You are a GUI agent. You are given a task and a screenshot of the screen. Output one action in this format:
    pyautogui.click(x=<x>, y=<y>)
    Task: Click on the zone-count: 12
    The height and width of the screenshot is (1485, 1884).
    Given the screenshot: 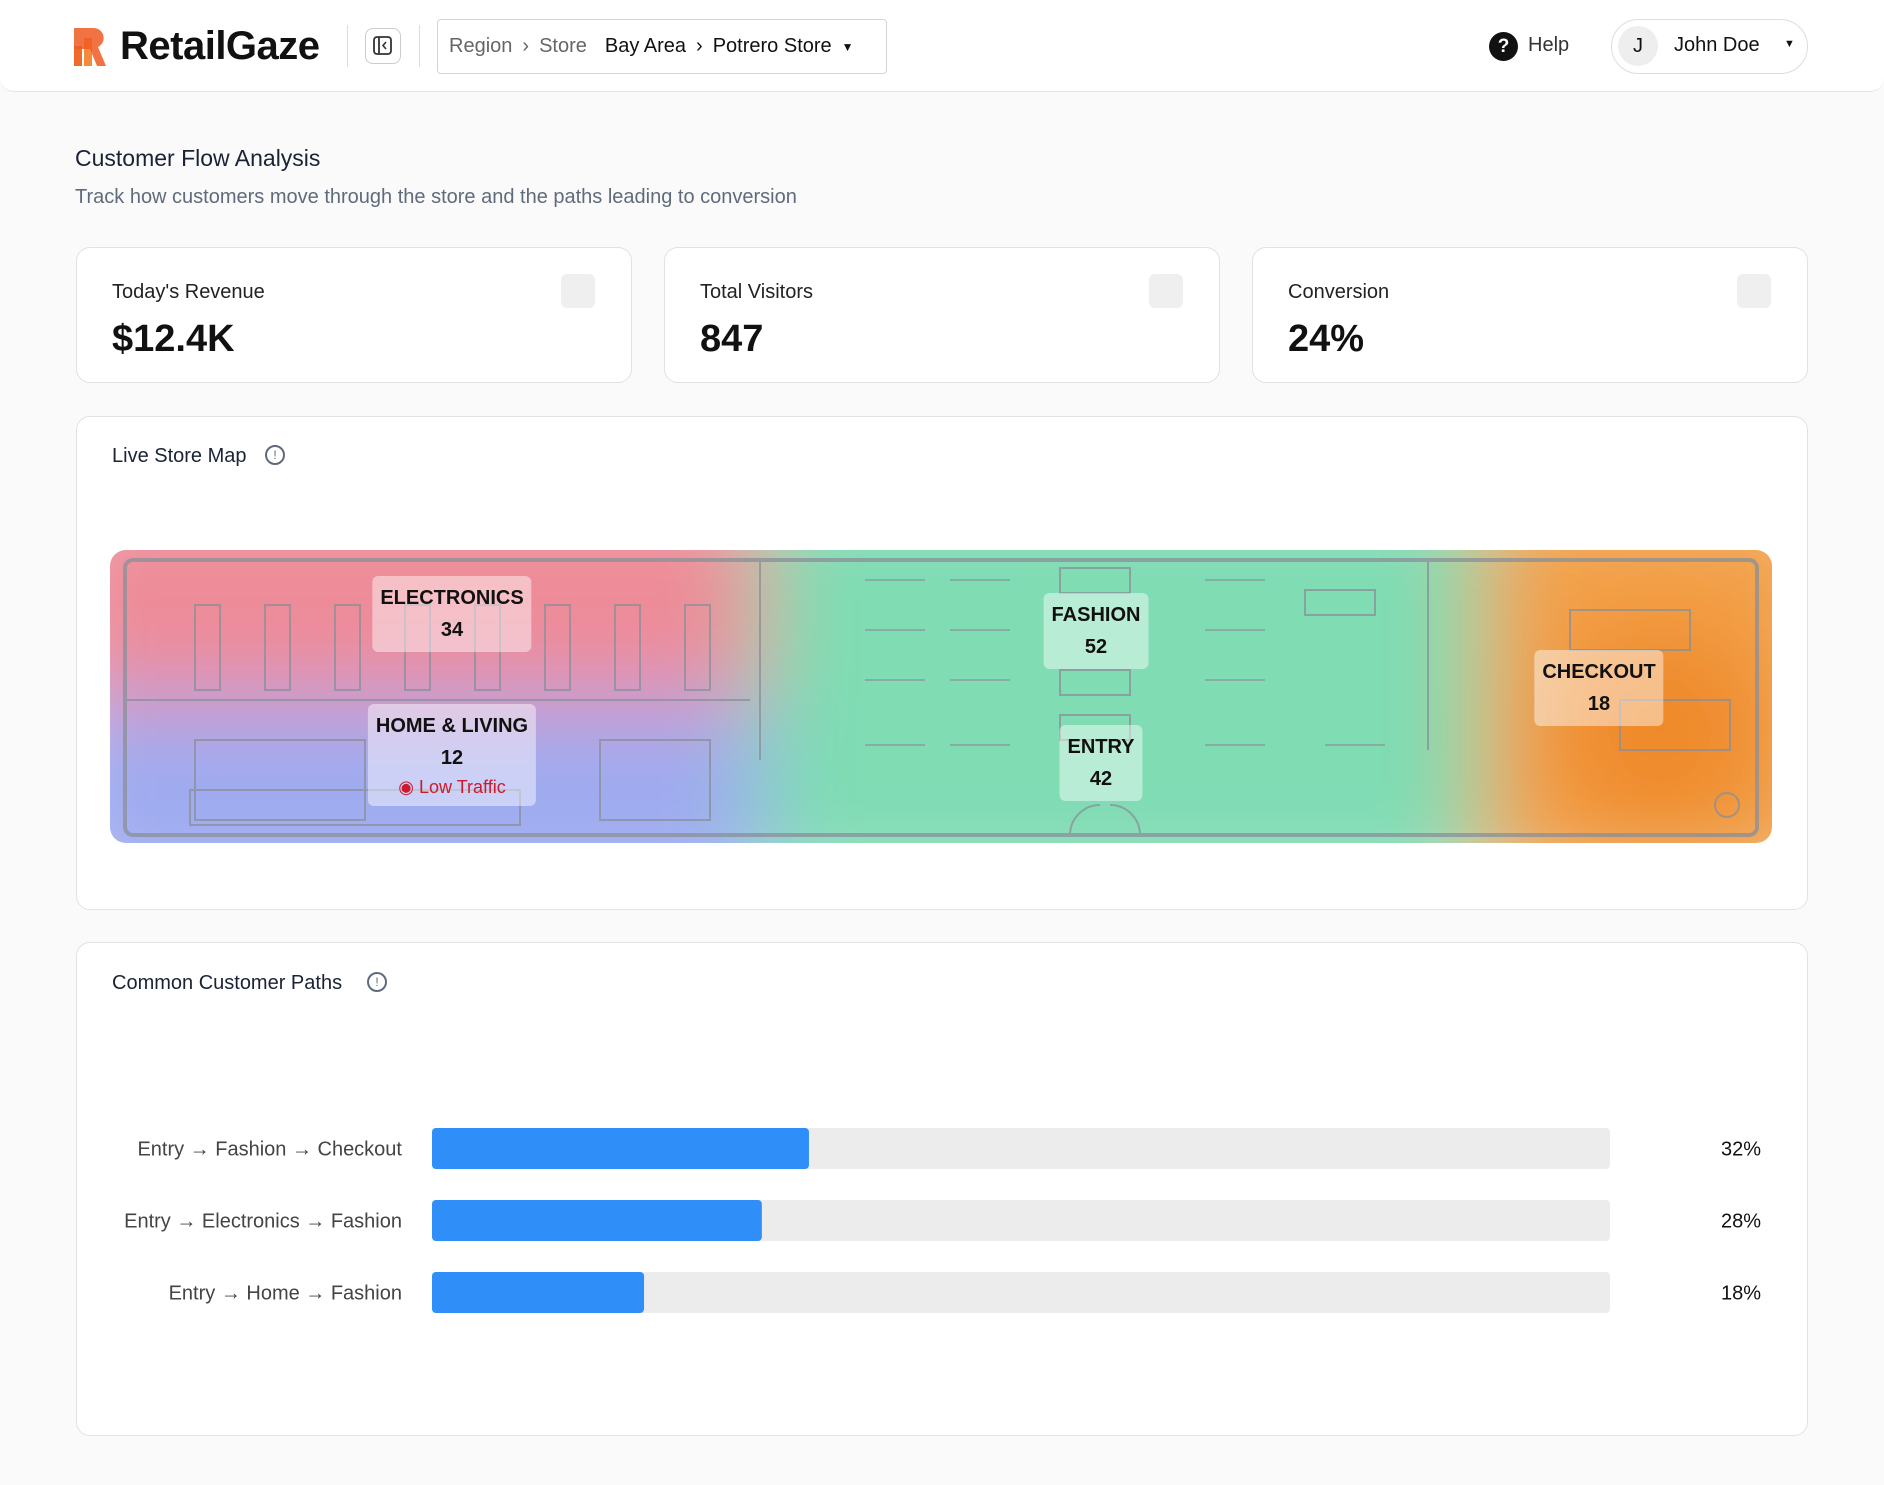 What is the action you would take?
    pyautogui.click(x=452, y=758)
    